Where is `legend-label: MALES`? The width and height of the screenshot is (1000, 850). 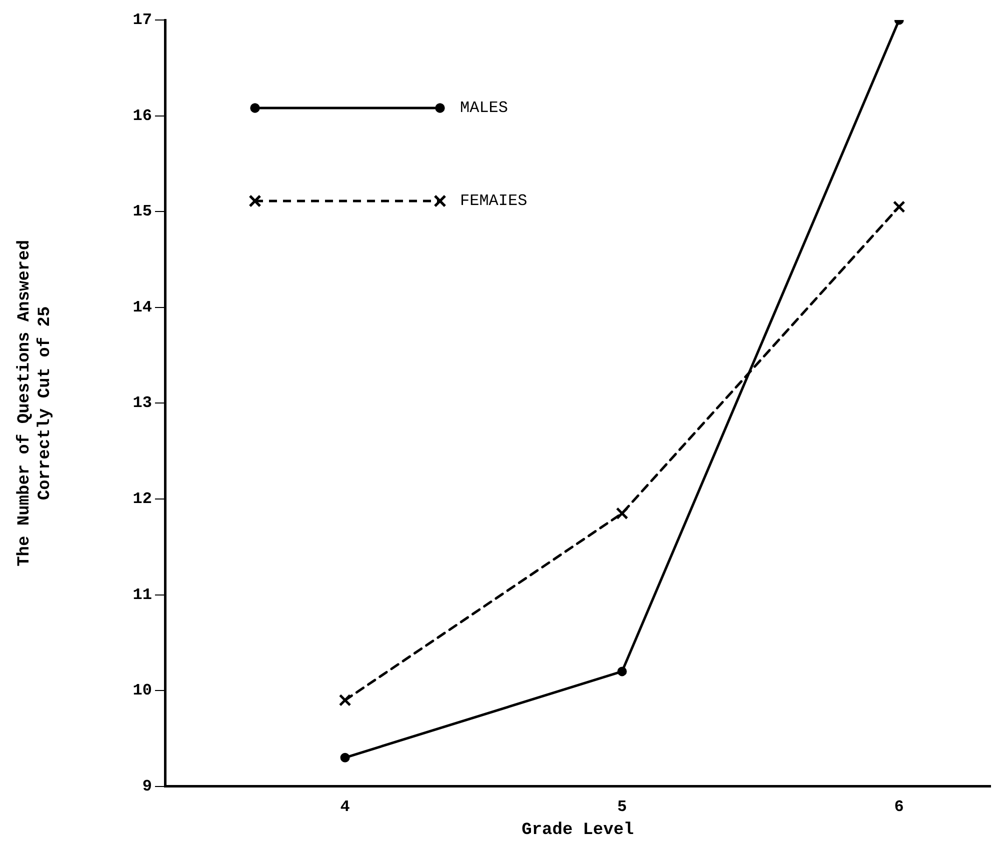 legend-label: MALES is located at coordinates (484, 108).